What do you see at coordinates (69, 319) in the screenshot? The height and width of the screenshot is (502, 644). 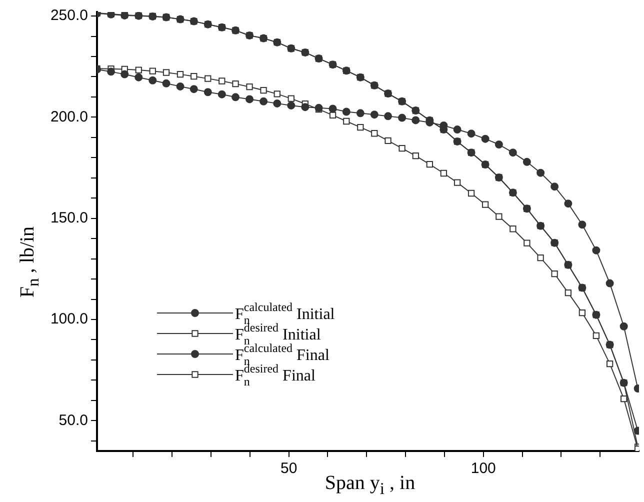 I see `y-tick-label: 100.0` at bounding box center [69, 319].